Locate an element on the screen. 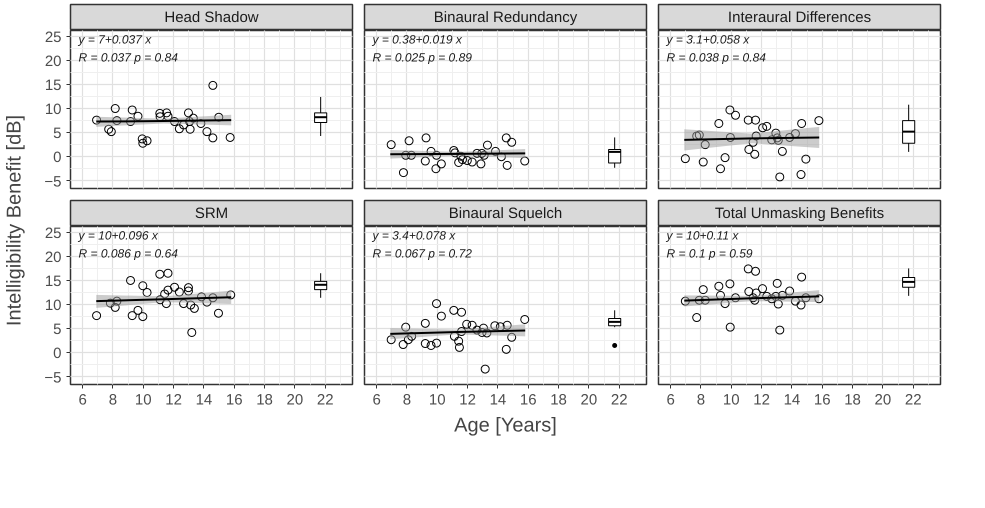 The height and width of the screenshot is (508, 985). x-tick-label: 22 is located at coordinates (325, 400).